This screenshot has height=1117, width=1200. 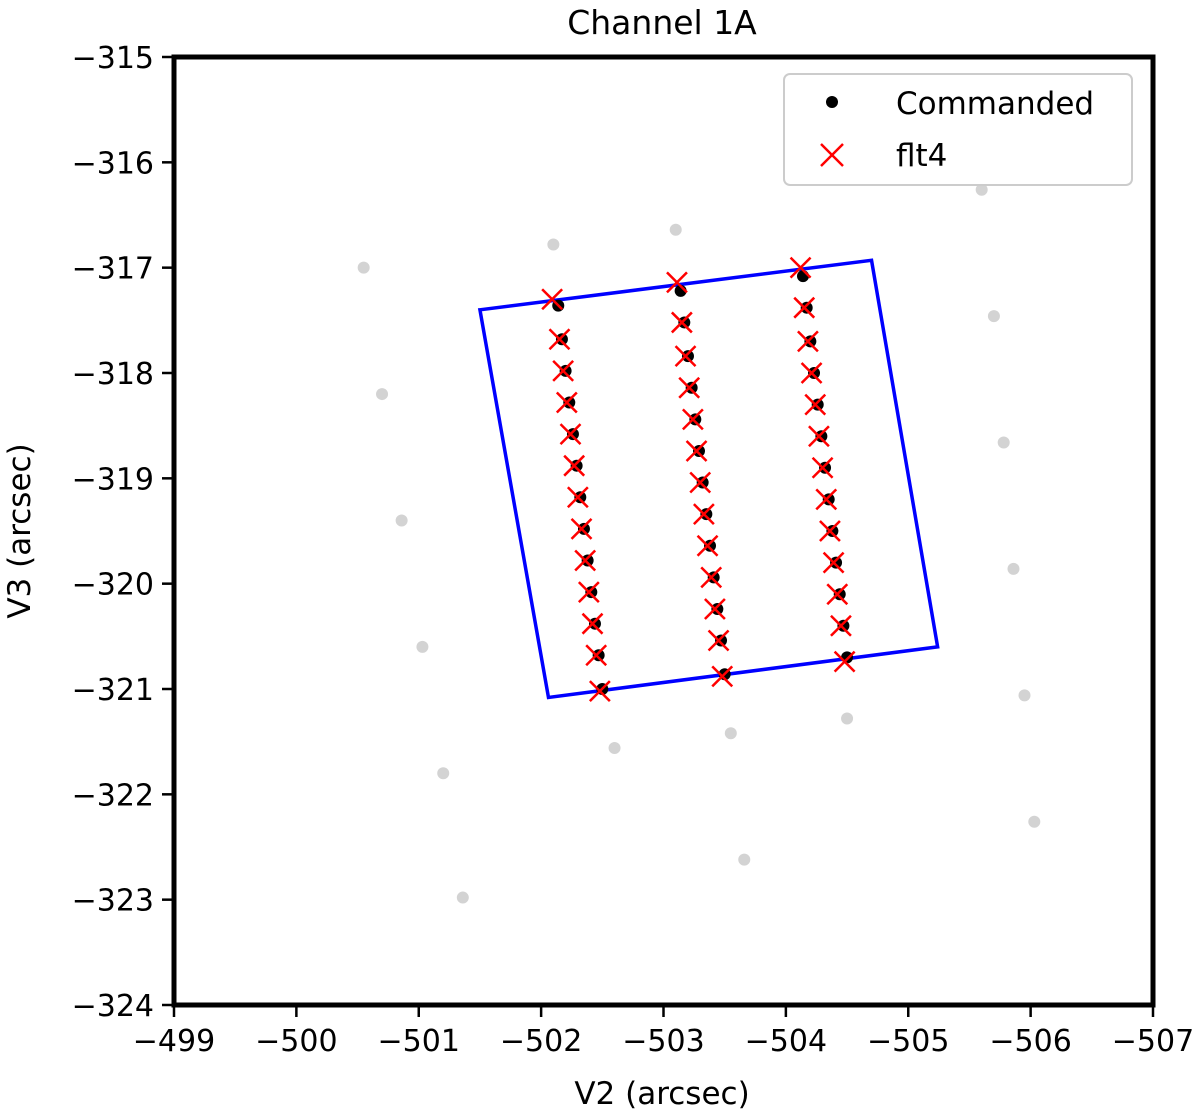 What do you see at coordinates (995, 104) in the screenshot?
I see `legend-commanded-label: Commanded` at bounding box center [995, 104].